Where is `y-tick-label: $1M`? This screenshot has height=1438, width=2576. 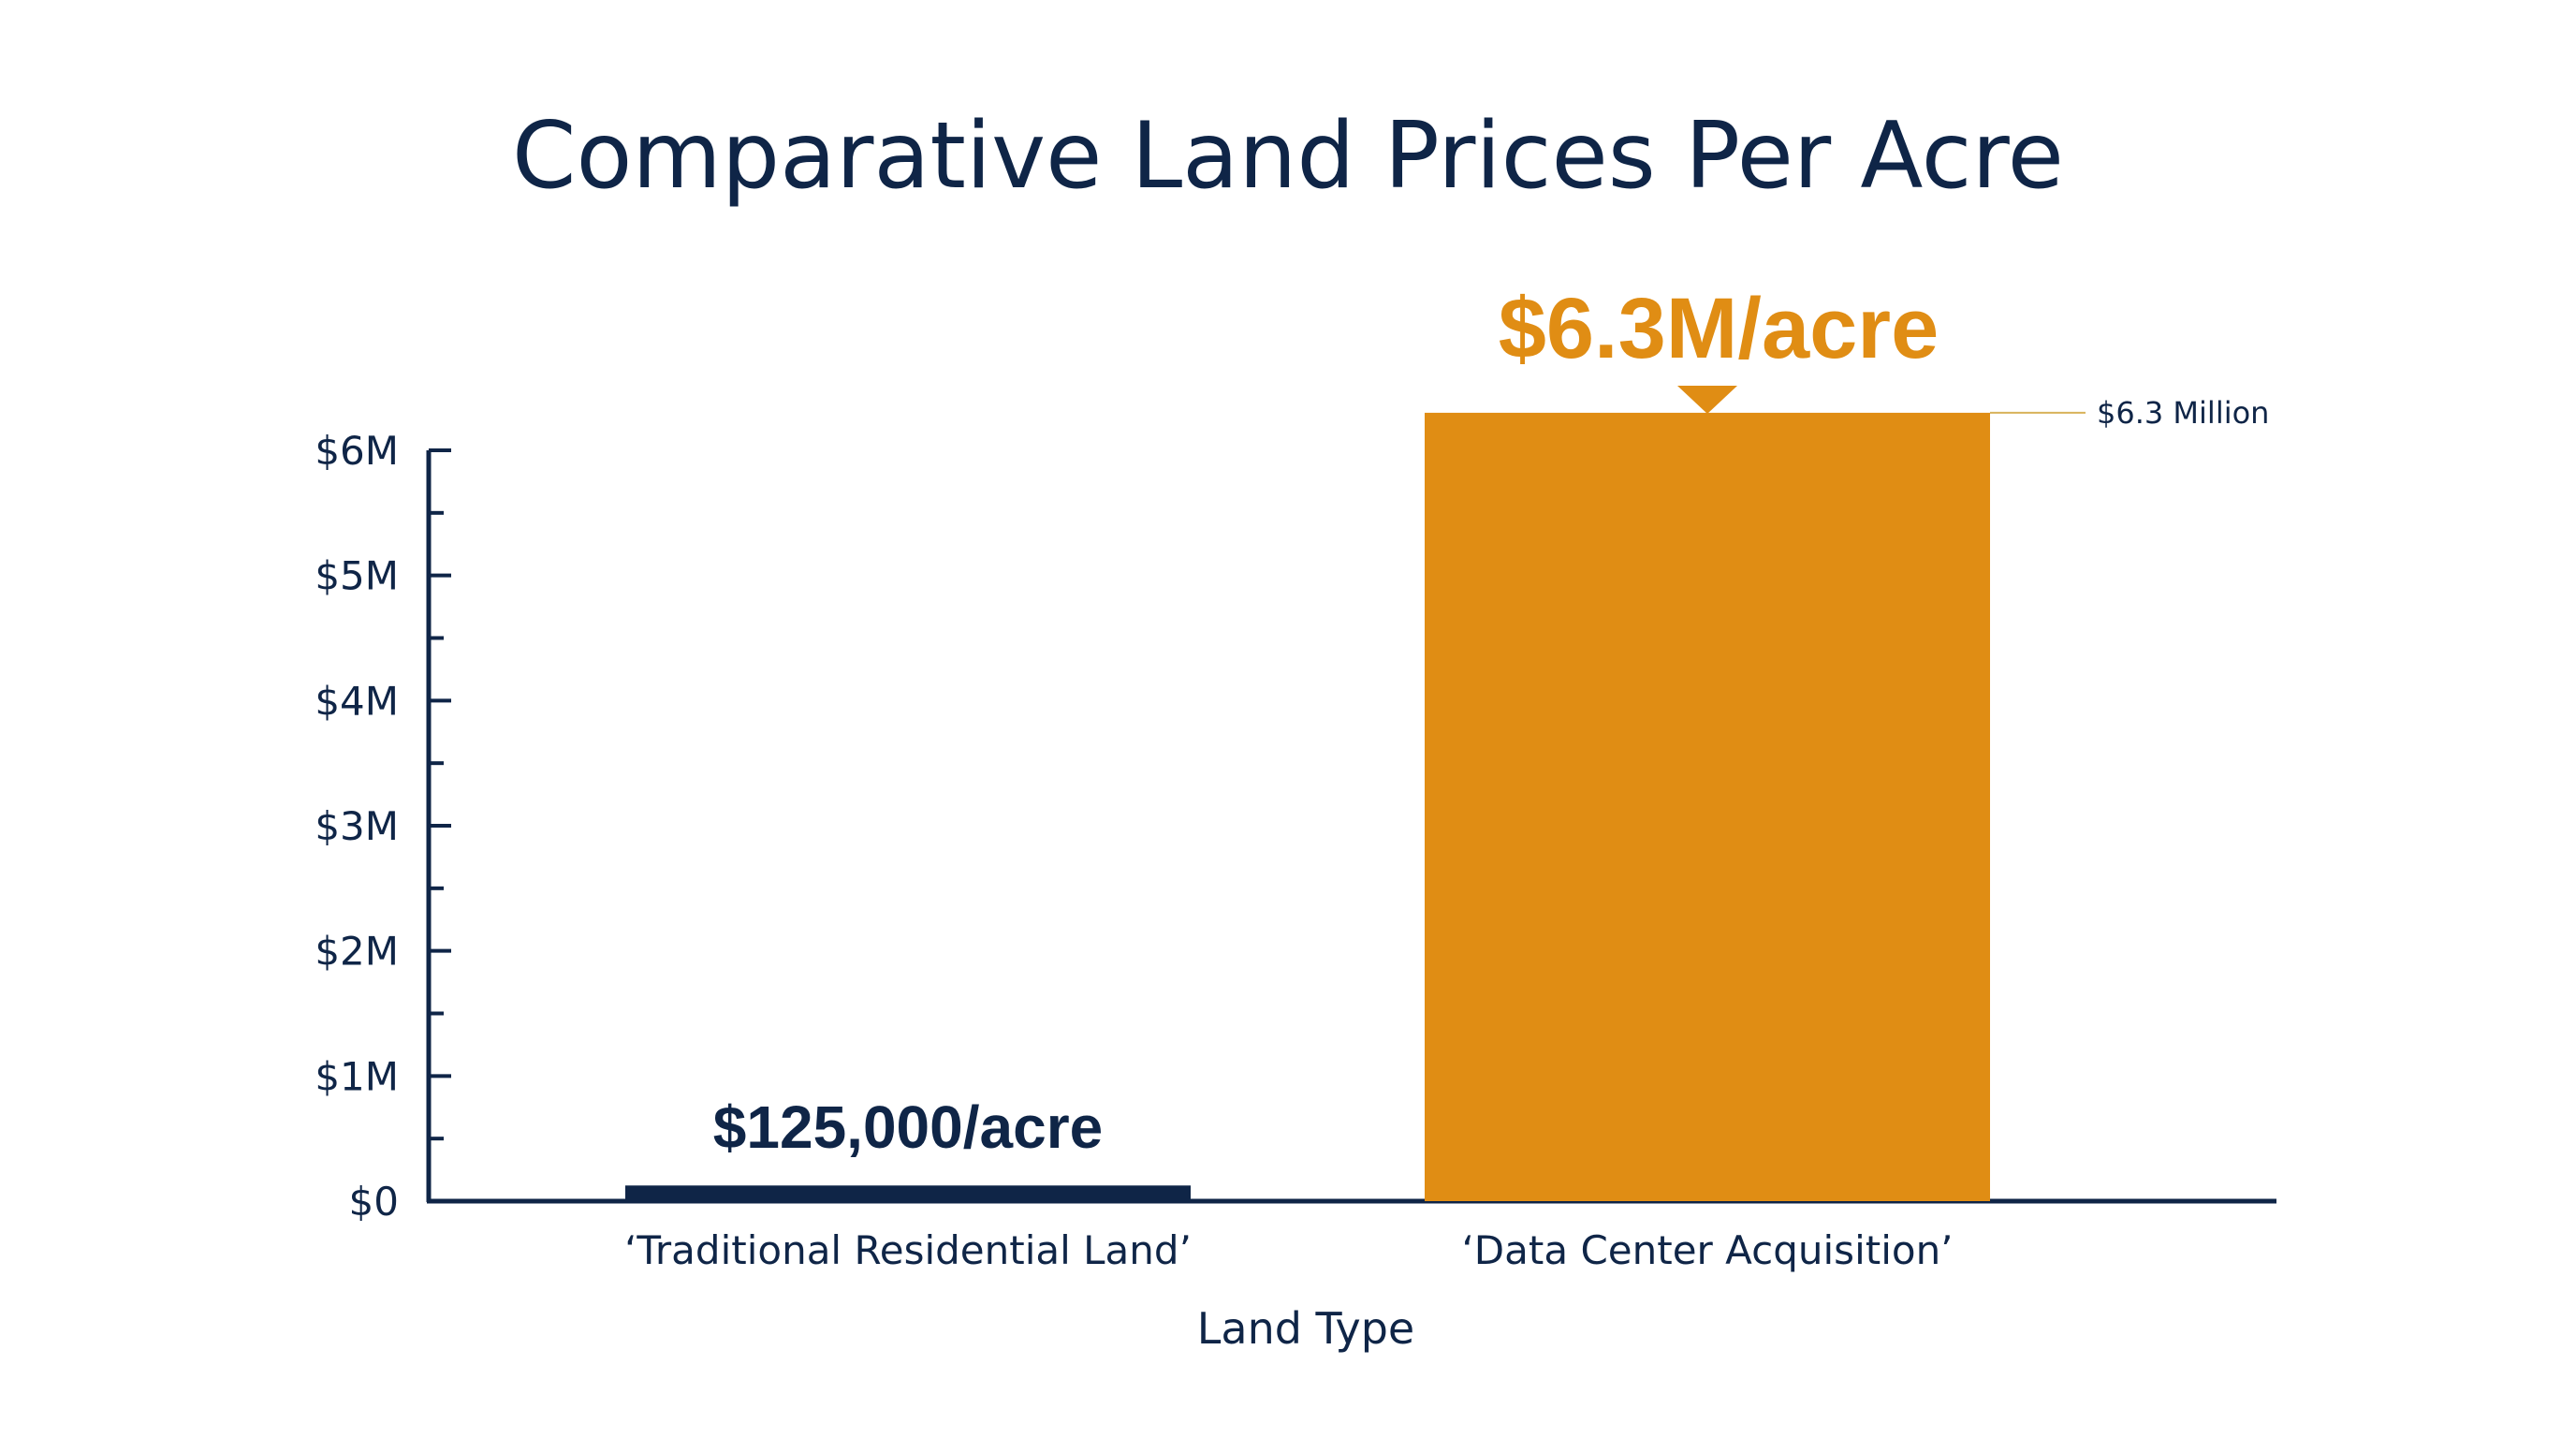
y-tick-label: $1M is located at coordinates (357, 1076).